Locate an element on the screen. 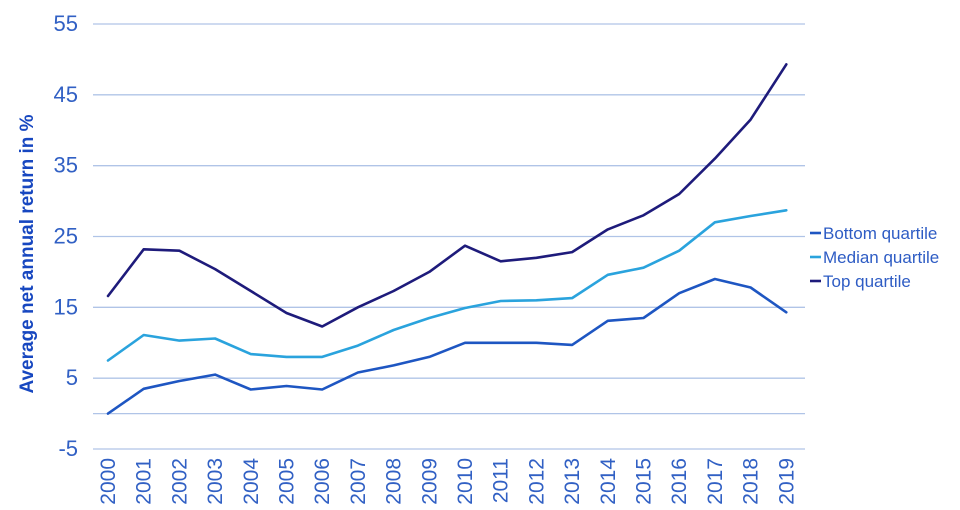 Image resolution: width=960 pixels, height=510 pixels. y-tick-label: 25 is located at coordinates (66, 236).